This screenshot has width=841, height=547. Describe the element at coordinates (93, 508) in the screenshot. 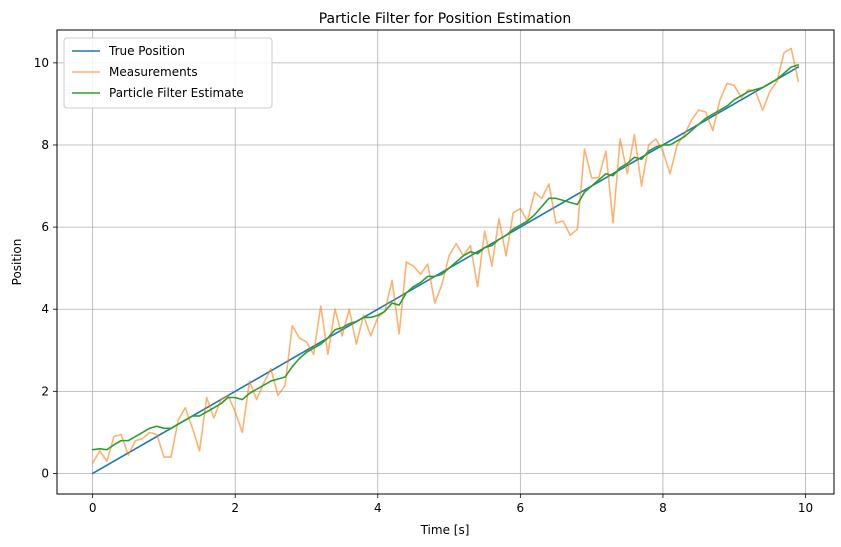

I see `x-tick-label: 0` at that location.